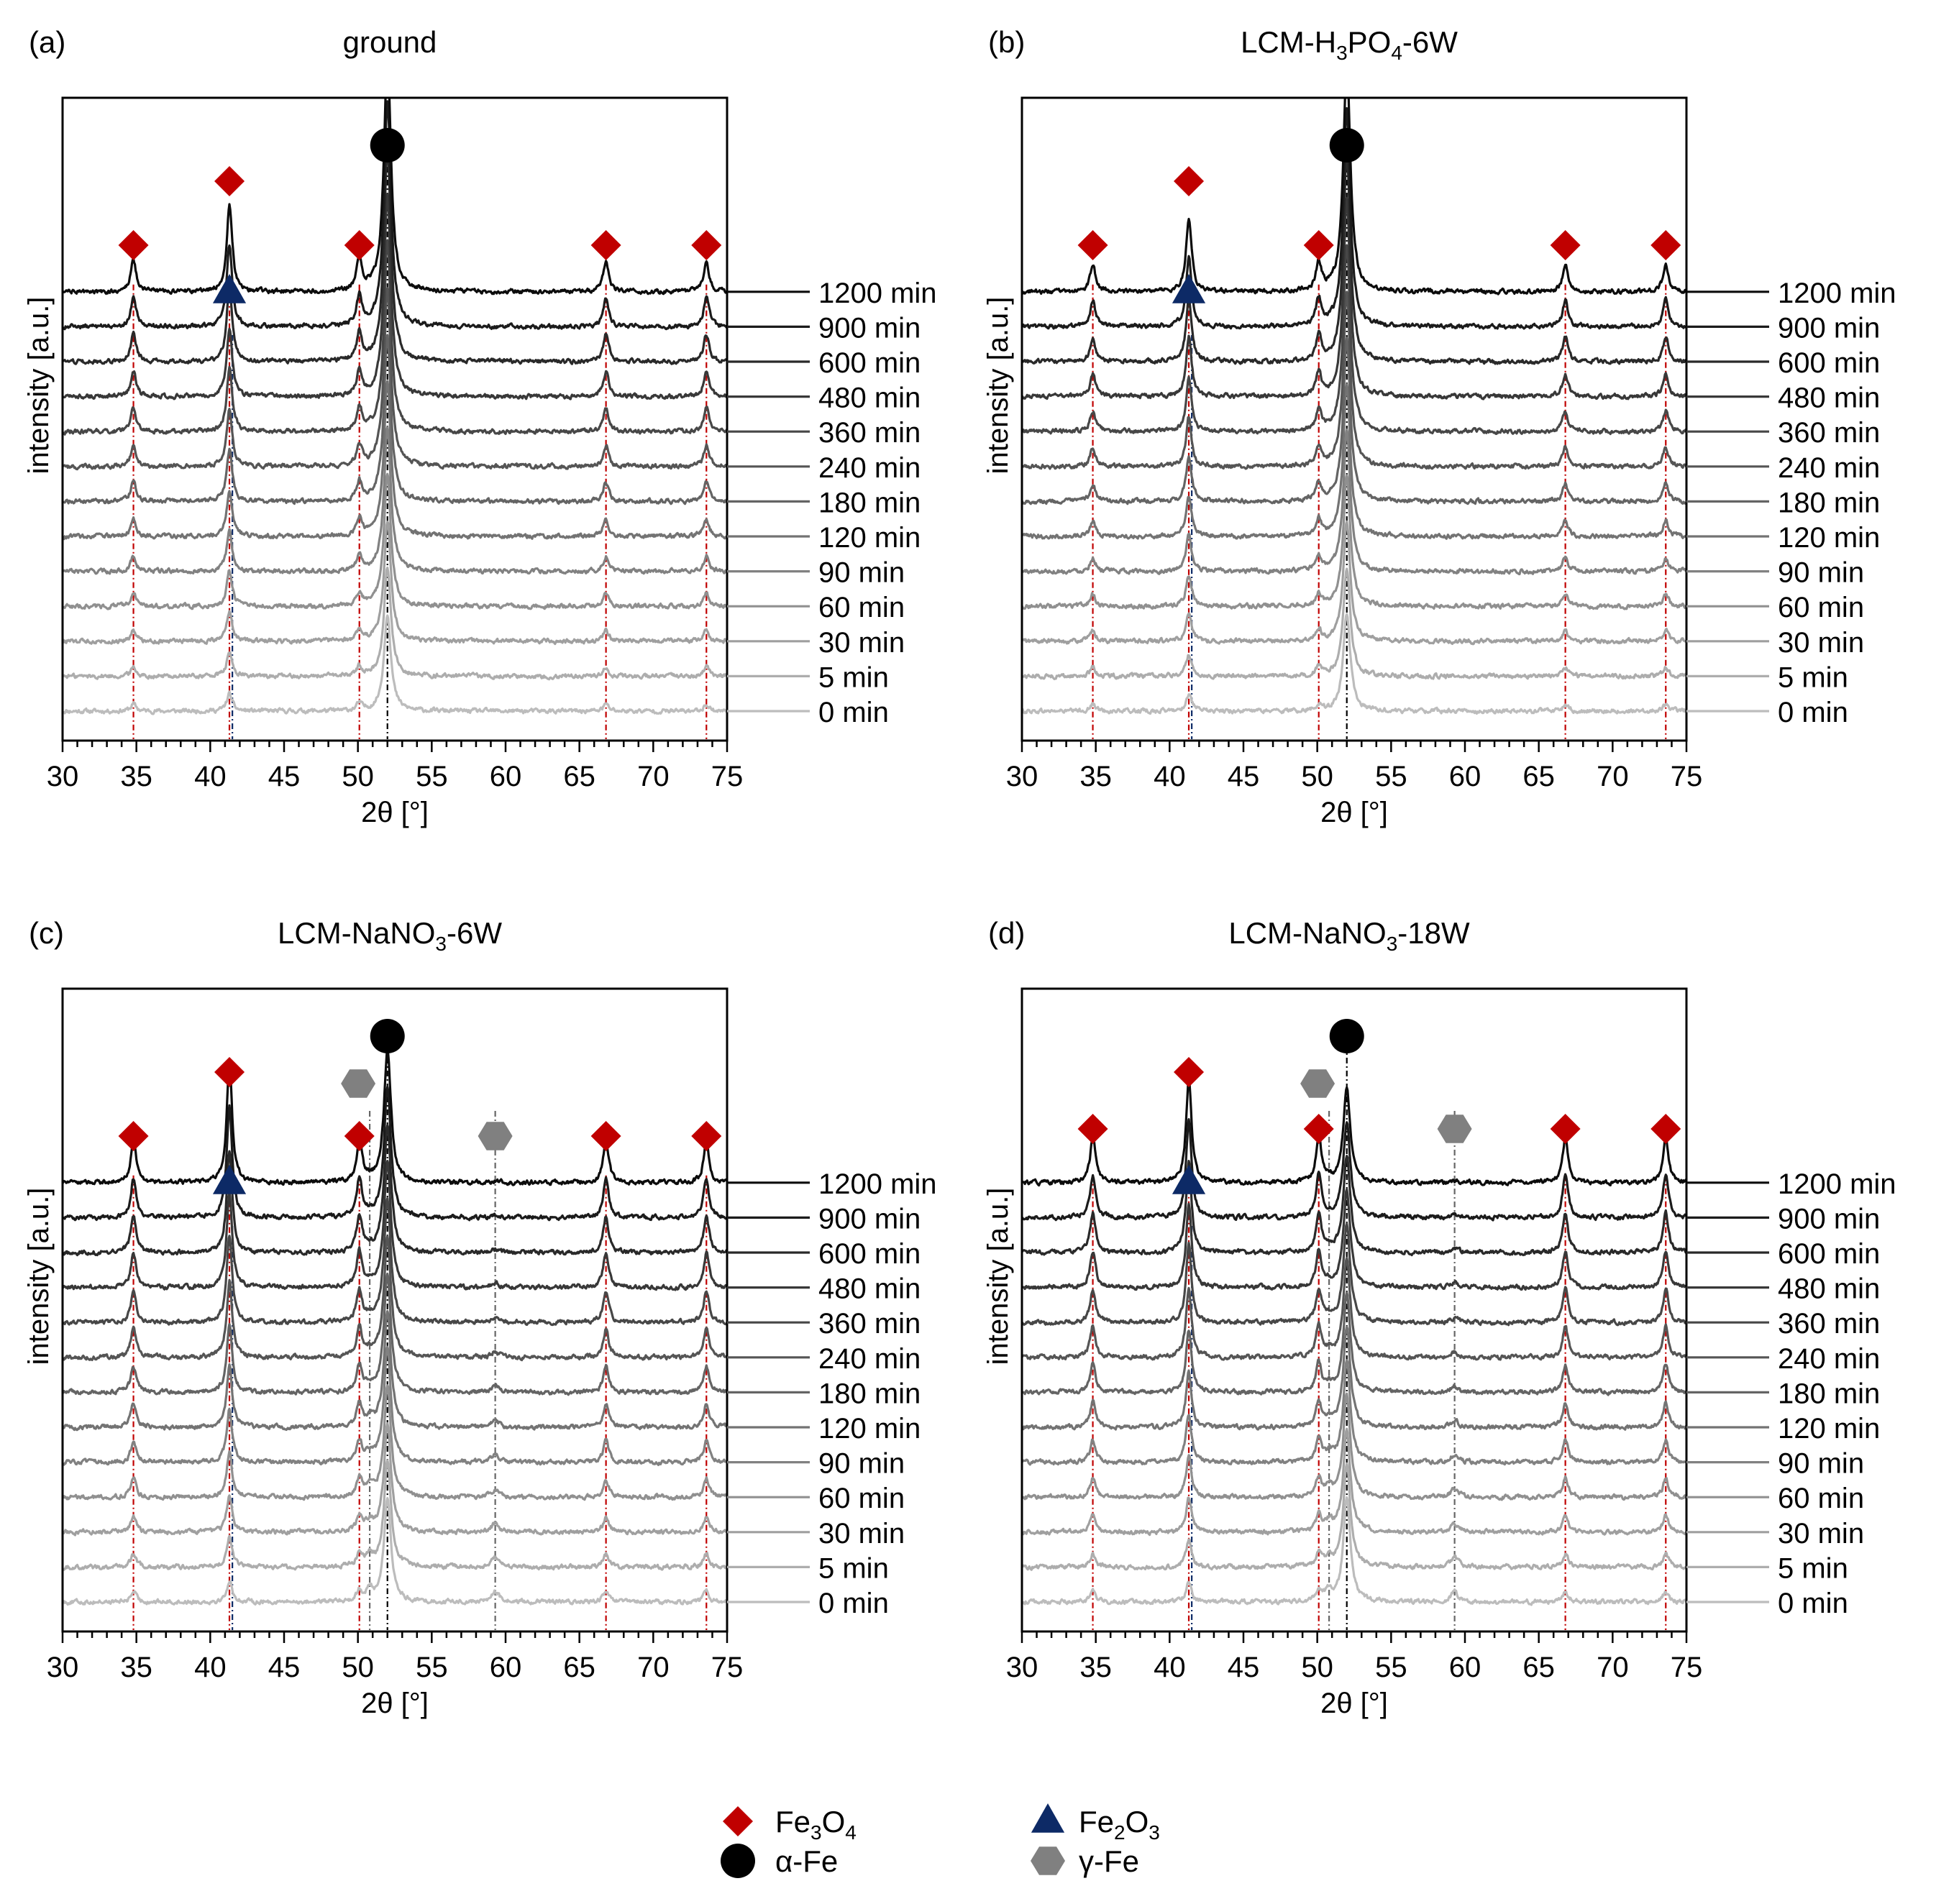 The height and width of the screenshot is (1904, 1936). What do you see at coordinates (853, 677) in the screenshot?
I see `series-label: 5 min` at bounding box center [853, 677].